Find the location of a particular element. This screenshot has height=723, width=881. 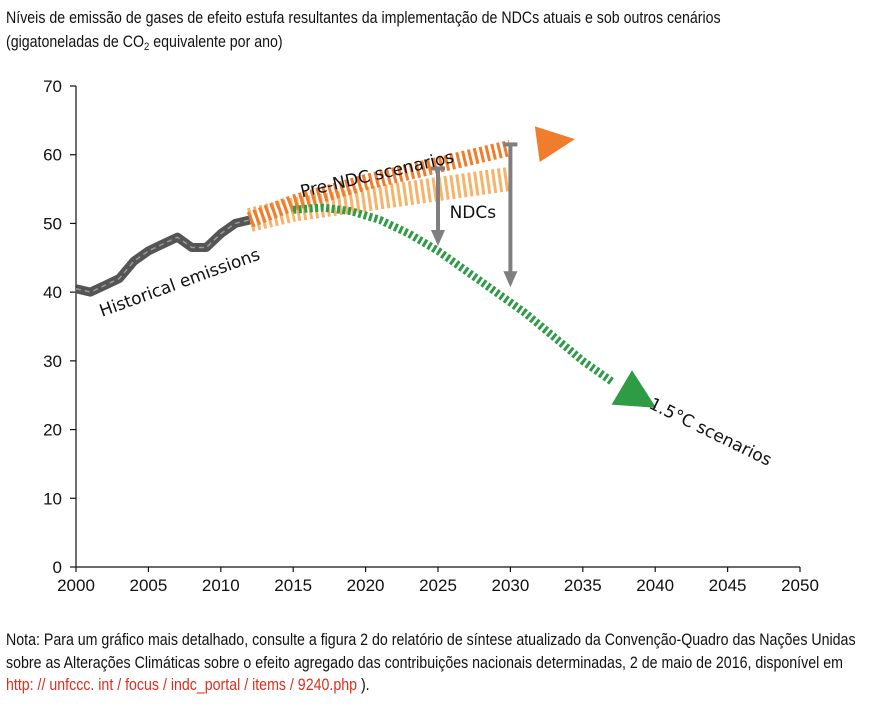

1-5c-arrowhead is located at coordinates (634, 389).